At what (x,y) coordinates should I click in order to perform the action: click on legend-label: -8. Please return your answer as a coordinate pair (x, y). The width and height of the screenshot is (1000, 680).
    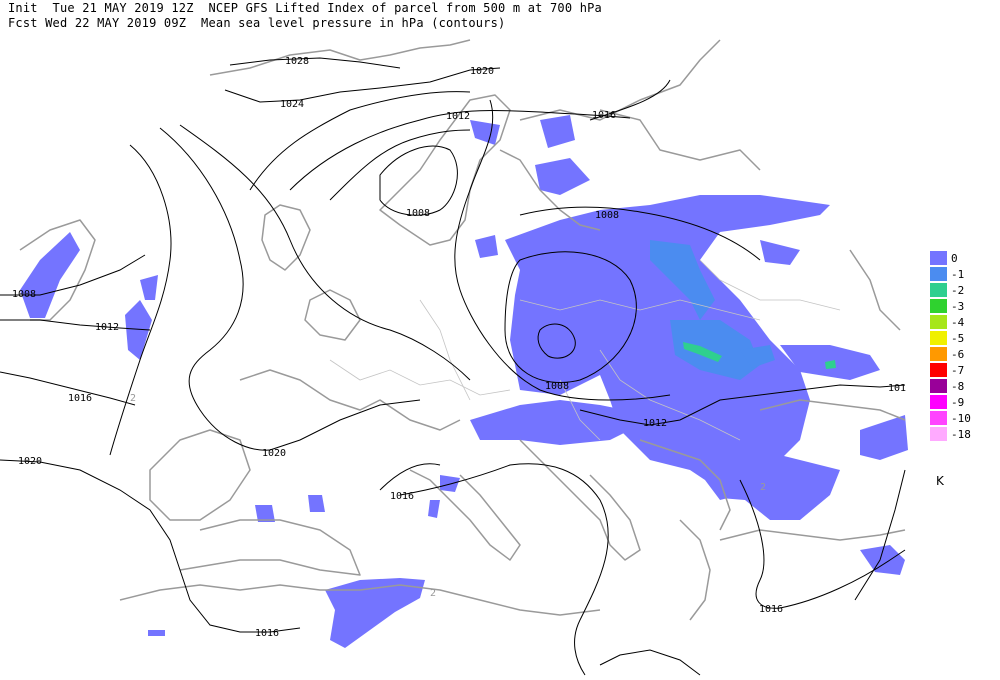
    Looking at the image, I should click on (958, 386).